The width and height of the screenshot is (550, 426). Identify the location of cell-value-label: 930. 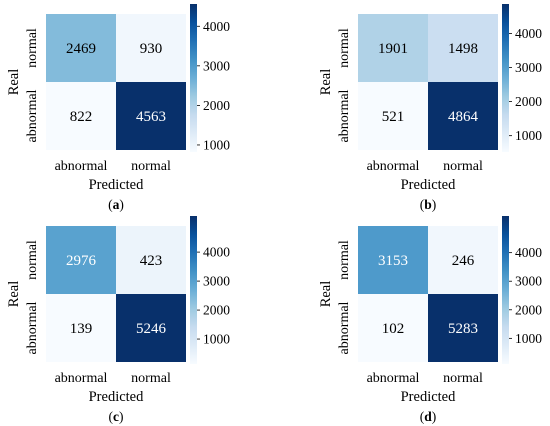
(151, 49).